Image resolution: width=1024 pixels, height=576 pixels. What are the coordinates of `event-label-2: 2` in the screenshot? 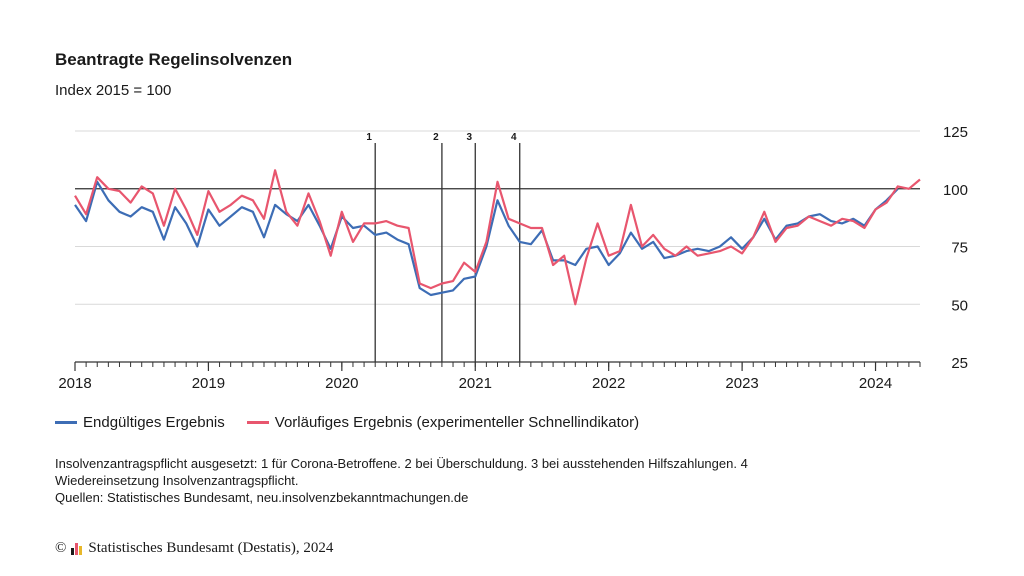 It's located at (436, 137).